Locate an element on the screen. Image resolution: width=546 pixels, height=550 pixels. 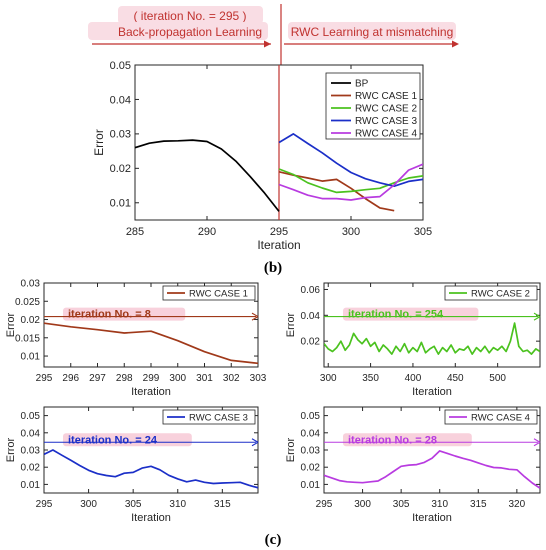
case1-xtick-label: 295 is located at coordinates (44, 378).